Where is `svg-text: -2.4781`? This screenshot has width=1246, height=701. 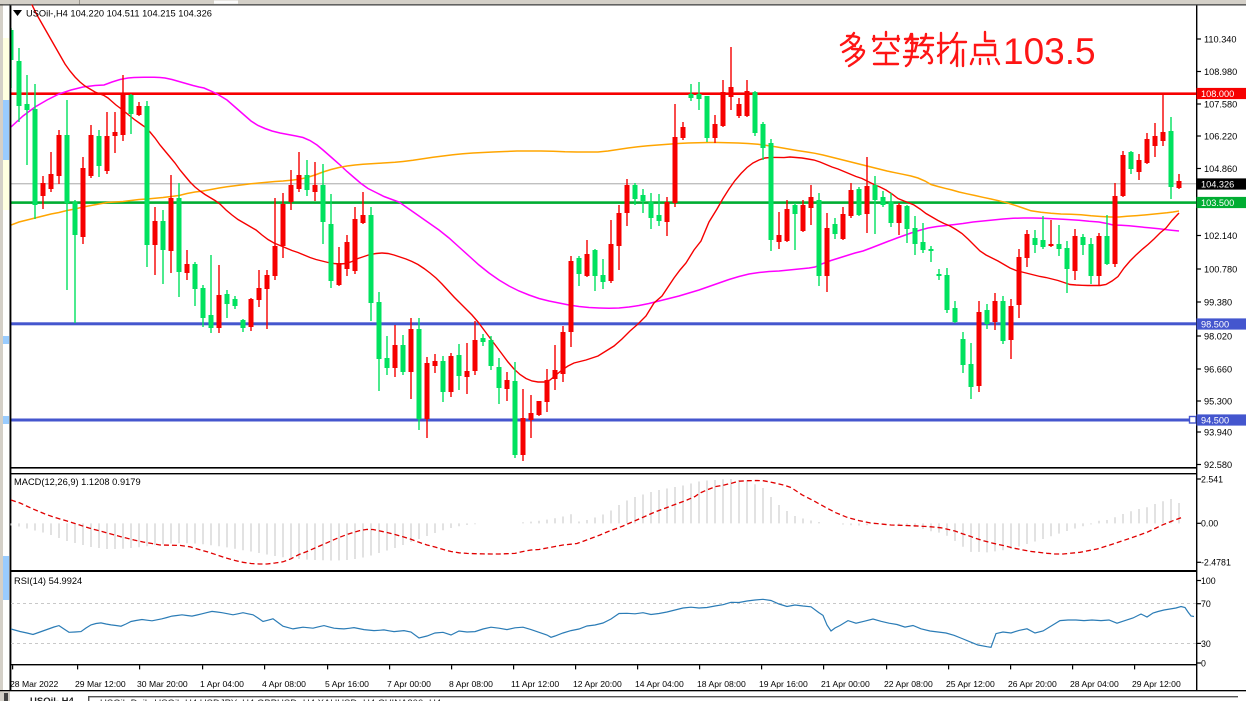
svg-text: -2.4781 is located at coordinates (1216, 563).